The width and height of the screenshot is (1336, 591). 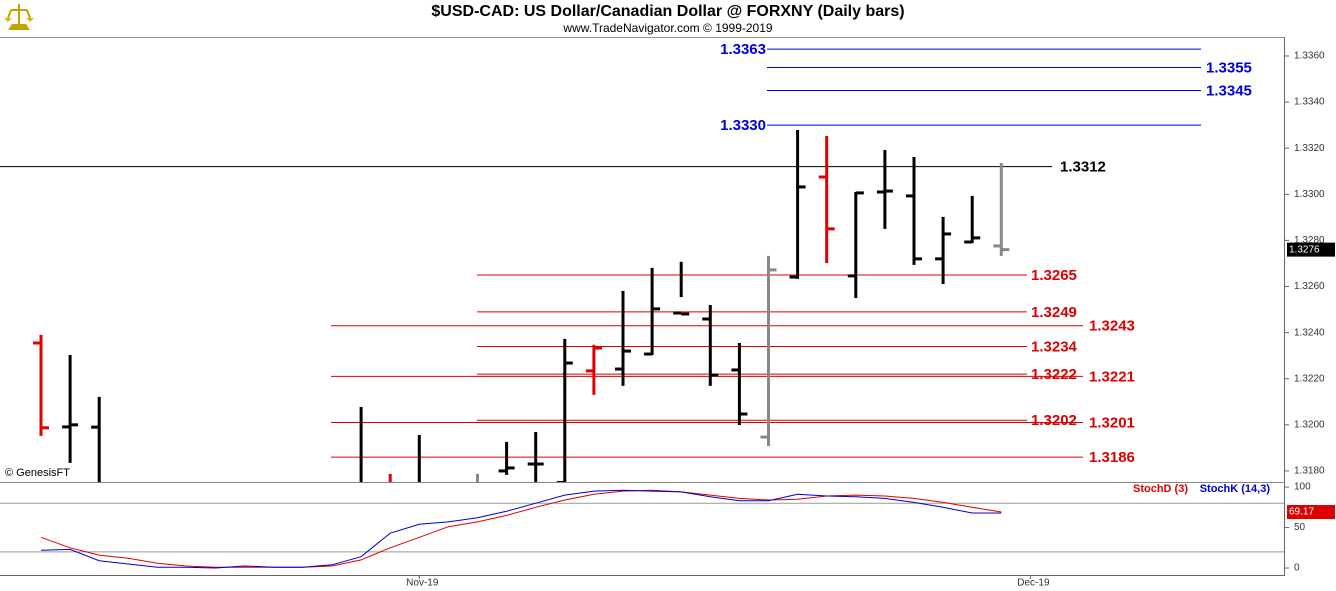 I want to click on y-tick-label: 1.3300, so click(x=1309, y=194).